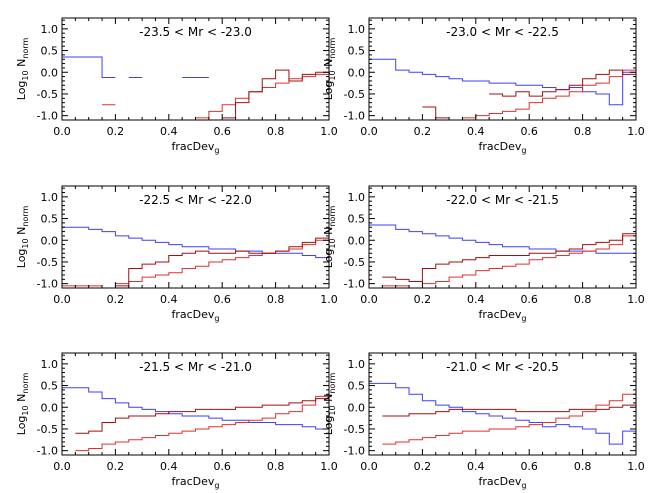 This screenshot has height=493, width=656. Describe the element at coordinates (502, 367) in the screenshot. I see `panel-title: -21.0 < Mr < -20.5` at that location.